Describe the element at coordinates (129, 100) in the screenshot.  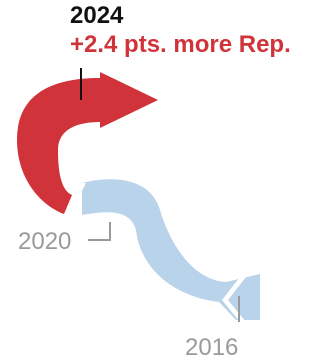
I see `segment-2020-2024` at that location.